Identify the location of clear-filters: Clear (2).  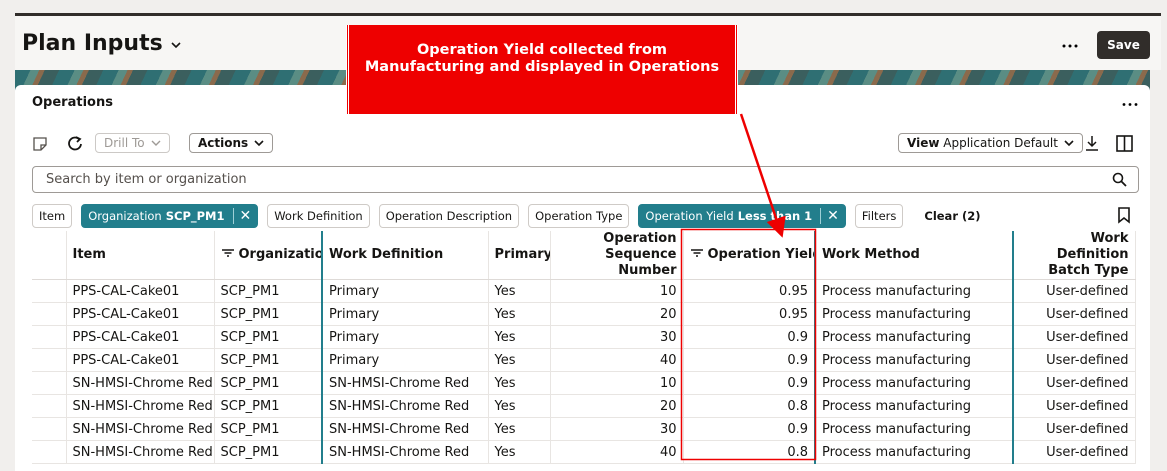
(952, 216).